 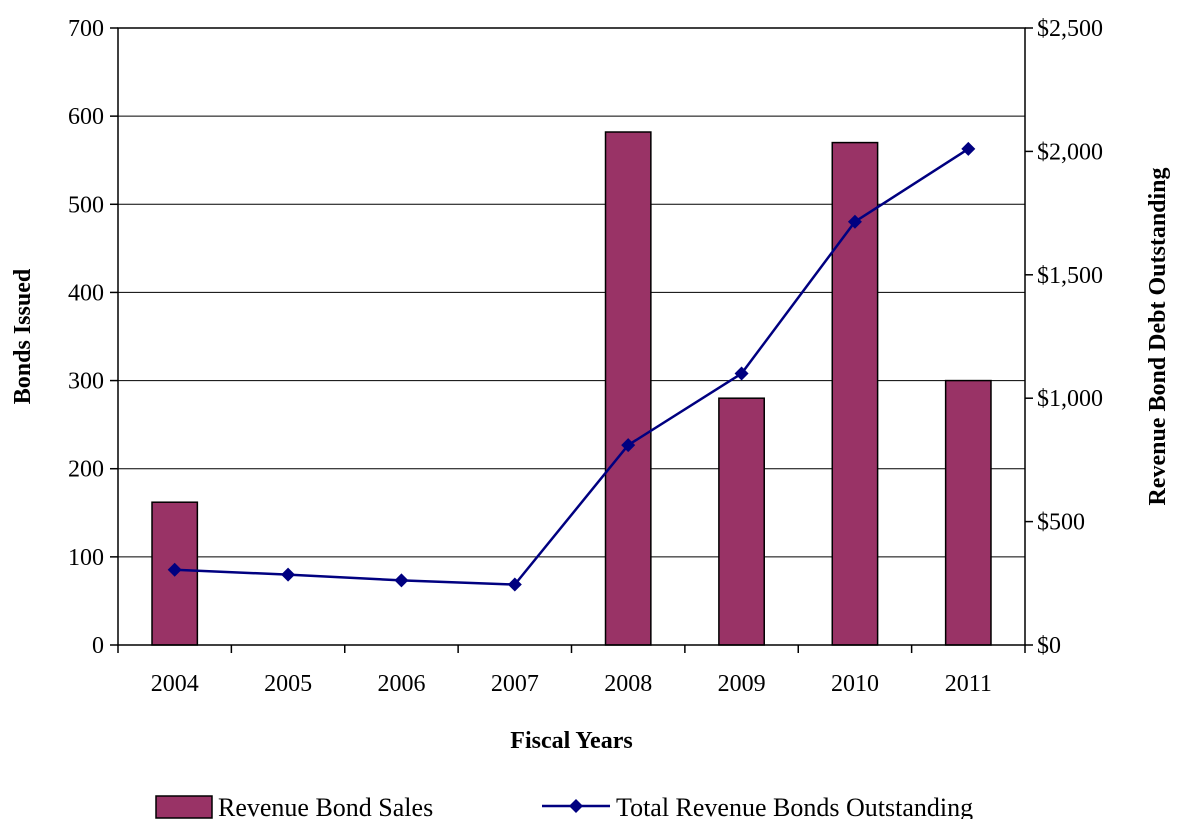 What do you see at coordinates (515, 684) in the screenshot?
I see `x-tick-label: 2007` at bounding box center [515, 684].